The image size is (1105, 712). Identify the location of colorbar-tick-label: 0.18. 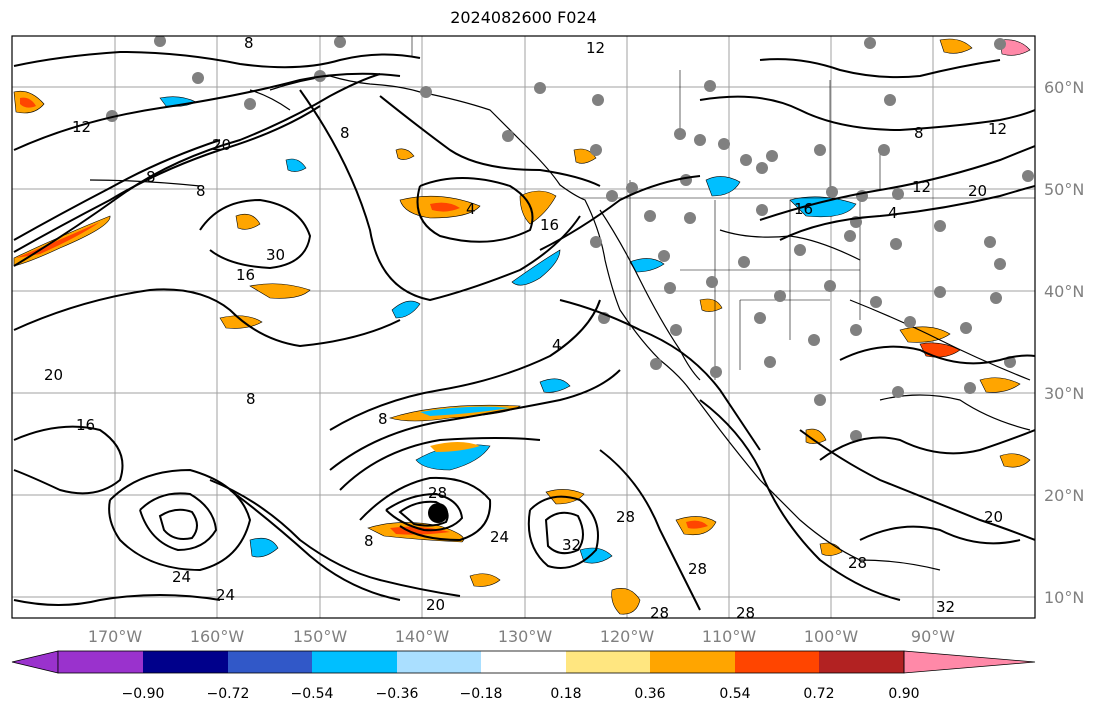
(565, 694).